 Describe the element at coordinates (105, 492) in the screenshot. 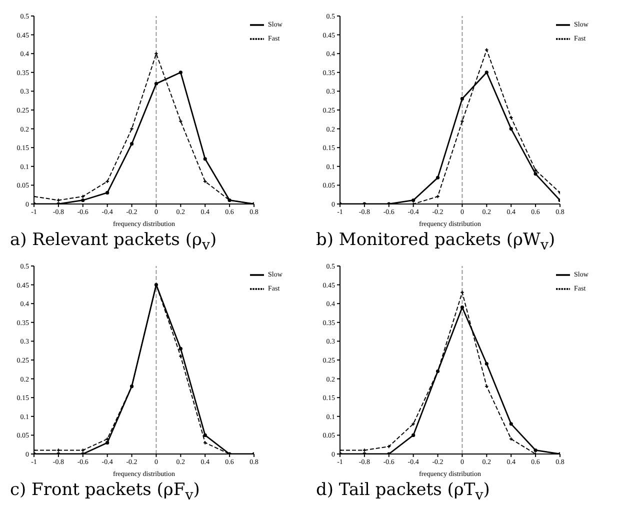

I see `text: c) Front packets (ρF$_{v}$)` at that location.